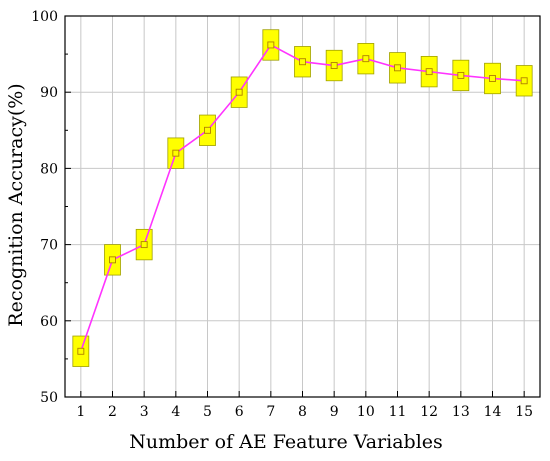  I want to click on x-tick-label: 15, so click(524, 412).